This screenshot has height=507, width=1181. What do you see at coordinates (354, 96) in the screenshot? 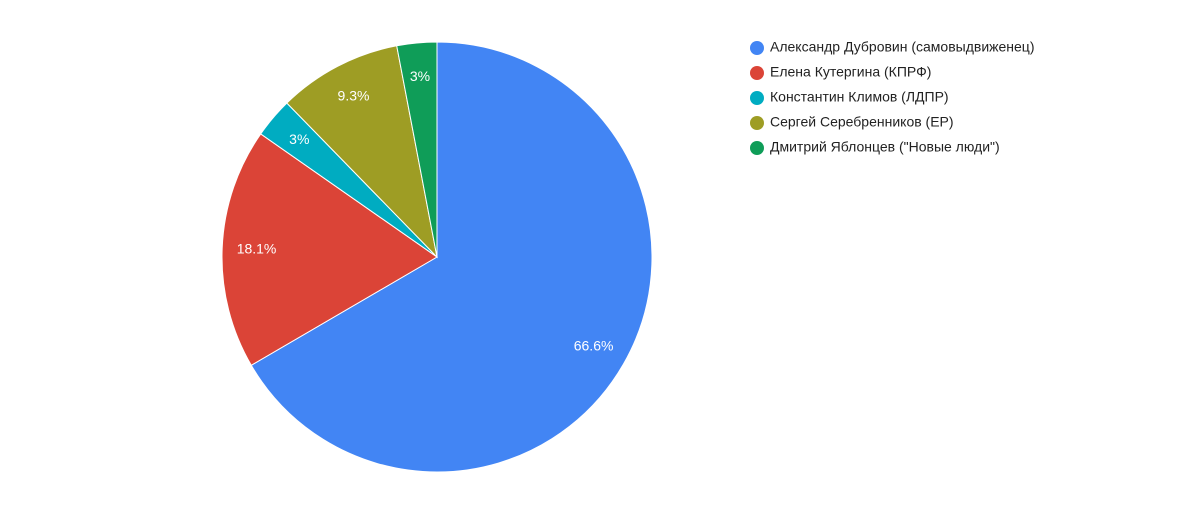
I see `slice-label: 9.3%` at bounding box center [354, 96].